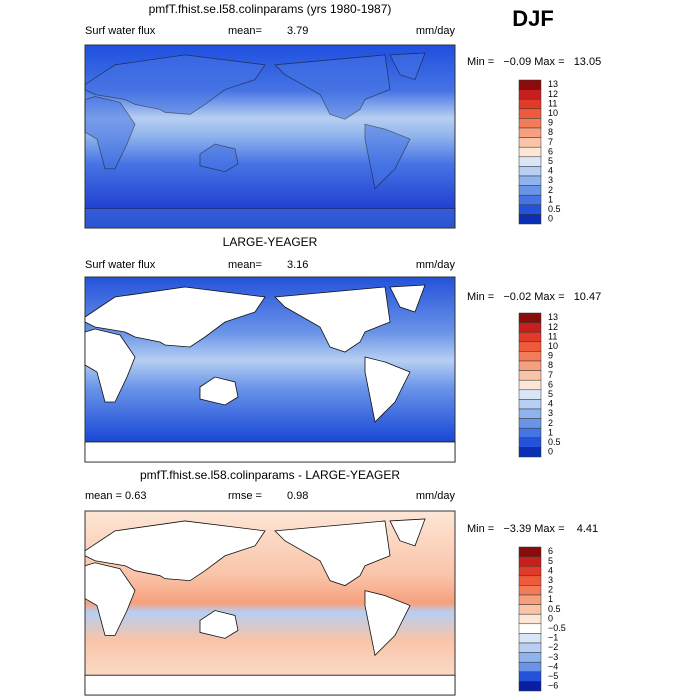 The height and width of the screenshot is (700, 700). I want to click on colorbar-label: −6, so click(553, 686).